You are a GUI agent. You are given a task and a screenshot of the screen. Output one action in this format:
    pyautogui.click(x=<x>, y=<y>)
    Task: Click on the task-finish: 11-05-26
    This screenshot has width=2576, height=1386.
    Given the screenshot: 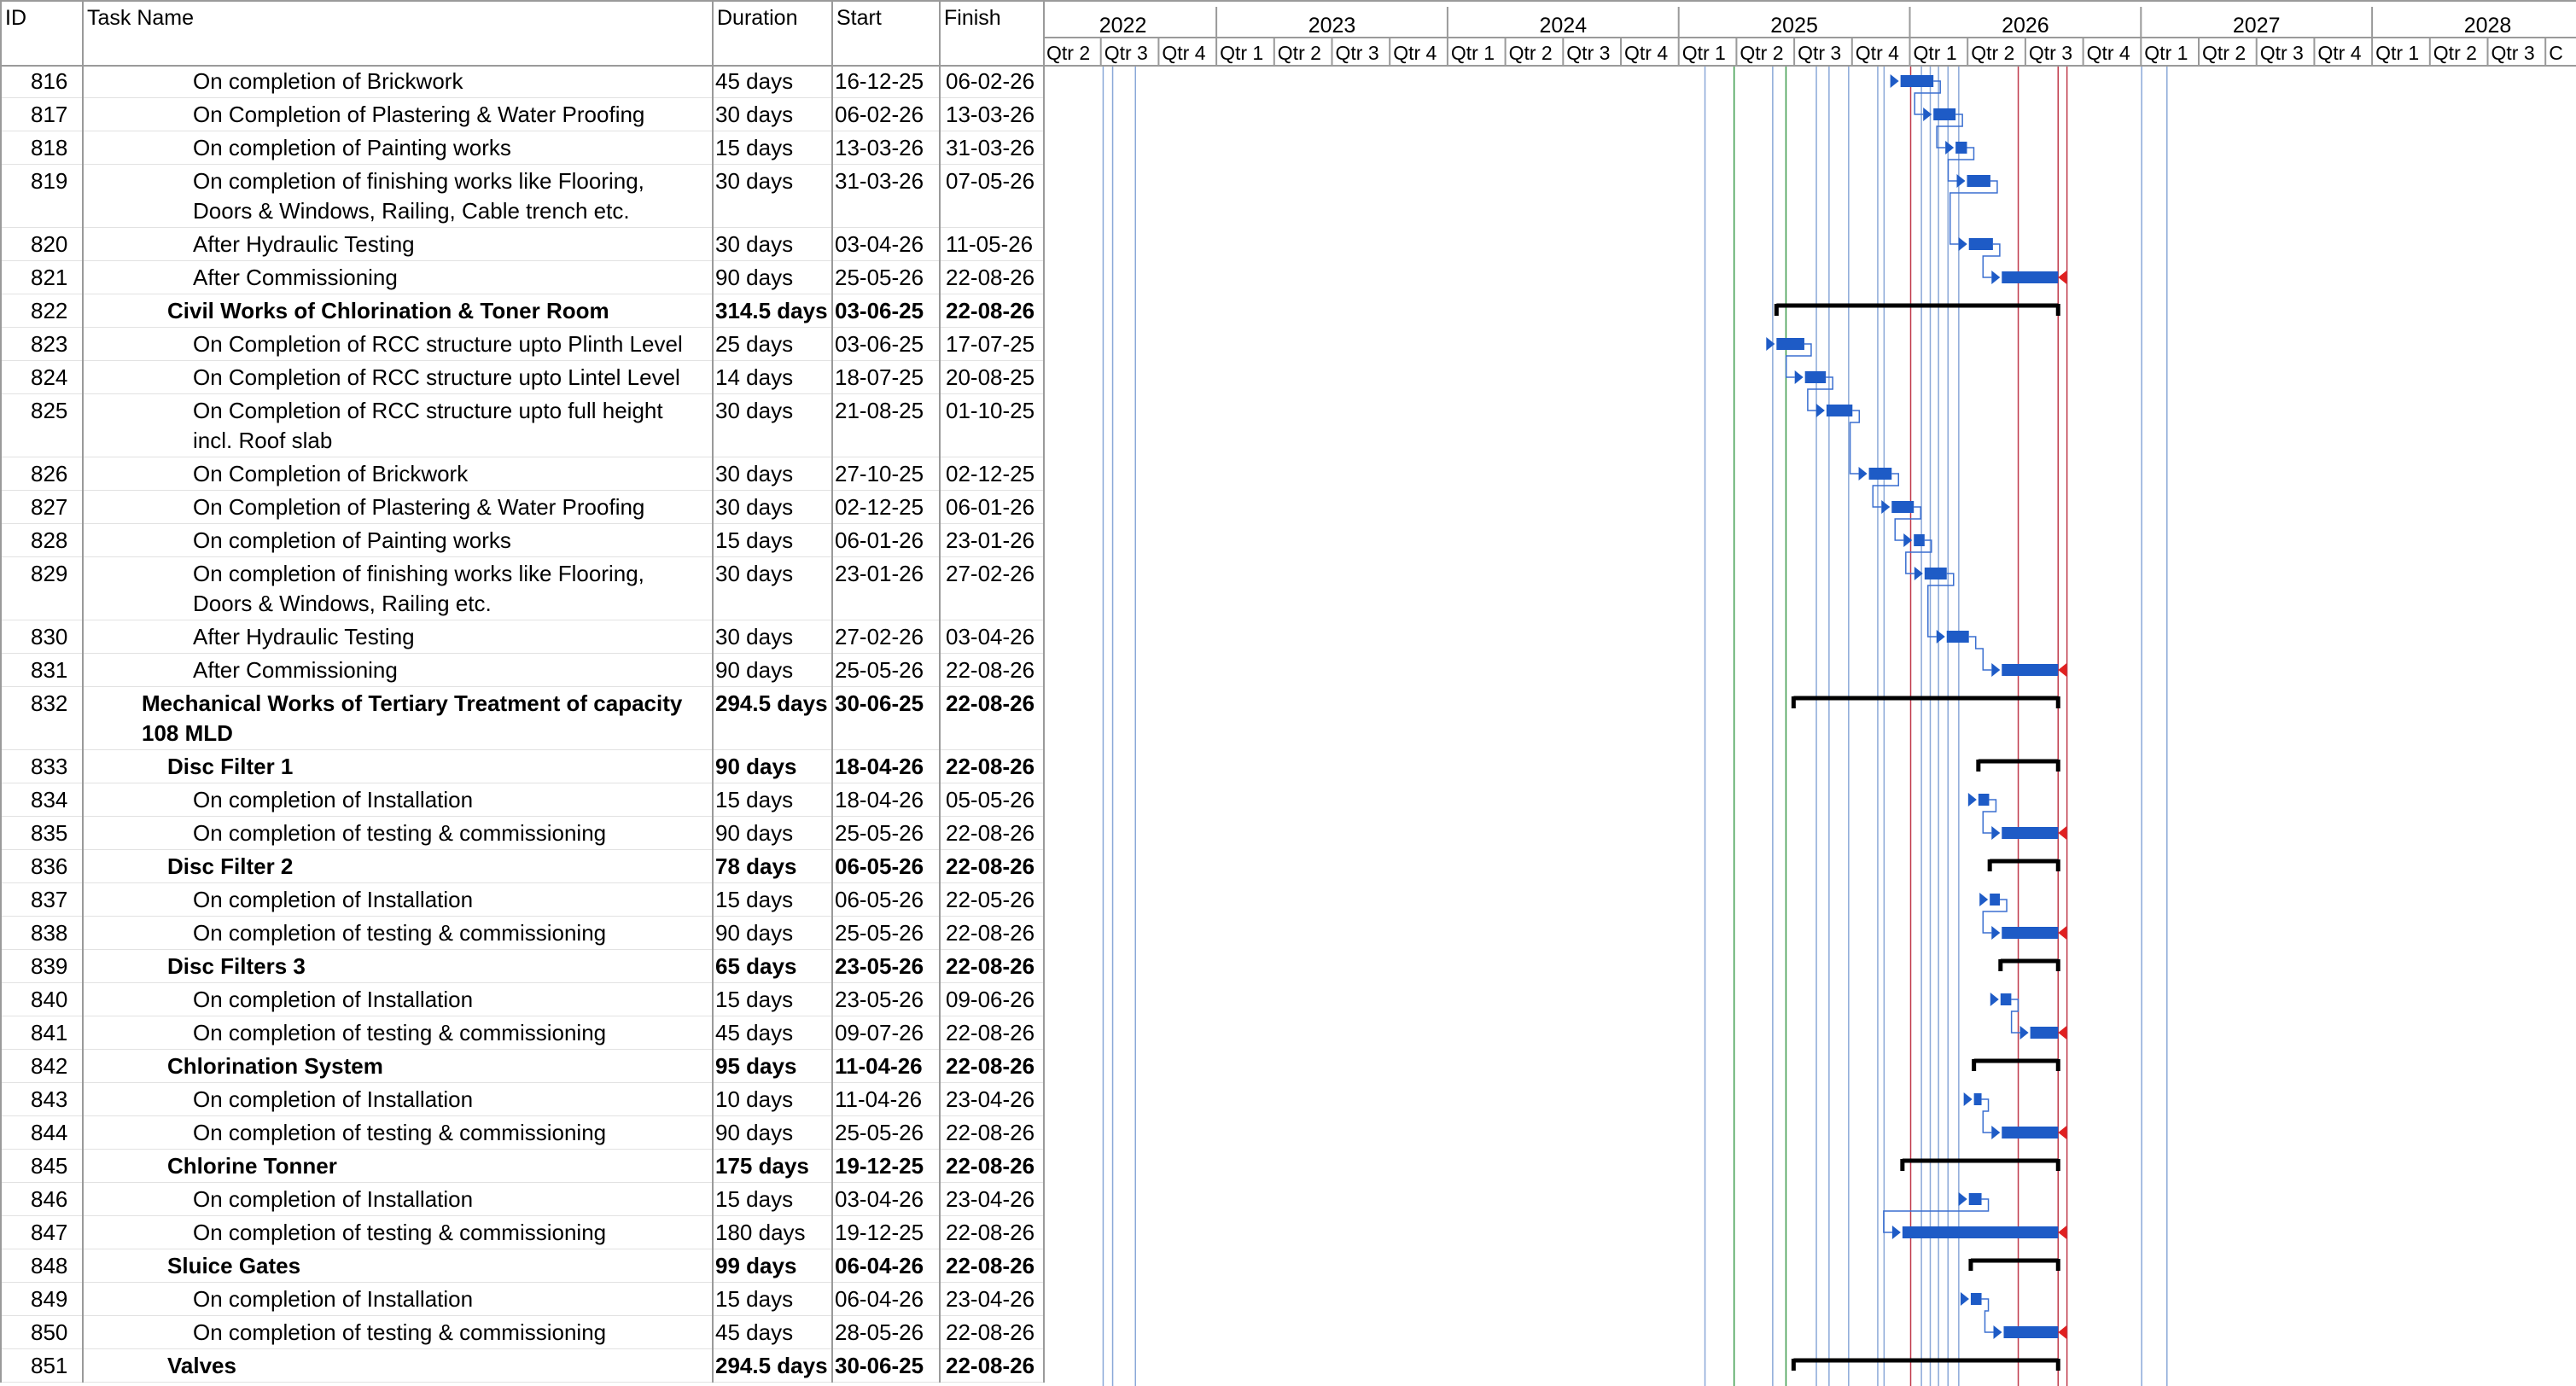 What is the action you would take?
    pyautogui.click(x=990, y=244)
    